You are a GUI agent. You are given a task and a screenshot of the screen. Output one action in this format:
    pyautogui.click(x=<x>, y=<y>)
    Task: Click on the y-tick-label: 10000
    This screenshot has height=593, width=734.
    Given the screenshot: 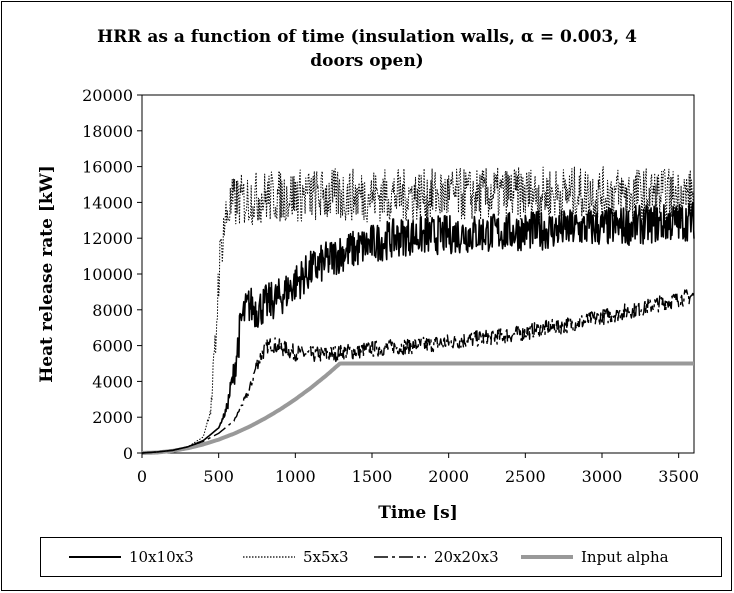 What is the action you would take?
    pyautogui.click(x=107, y=274)
    